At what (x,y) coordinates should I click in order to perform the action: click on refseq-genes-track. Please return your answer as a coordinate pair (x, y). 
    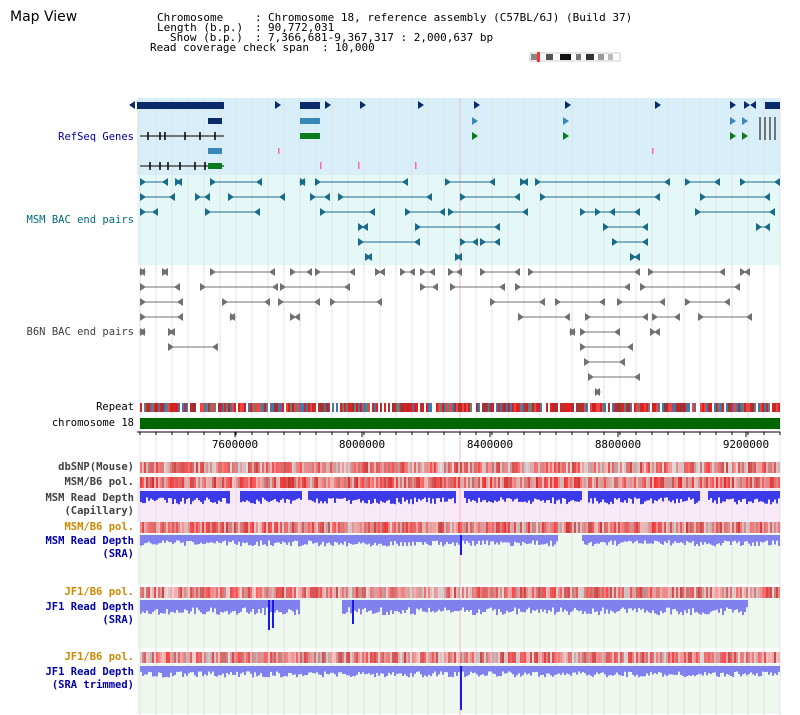
    Looking at the image, I should click on (454, 135).